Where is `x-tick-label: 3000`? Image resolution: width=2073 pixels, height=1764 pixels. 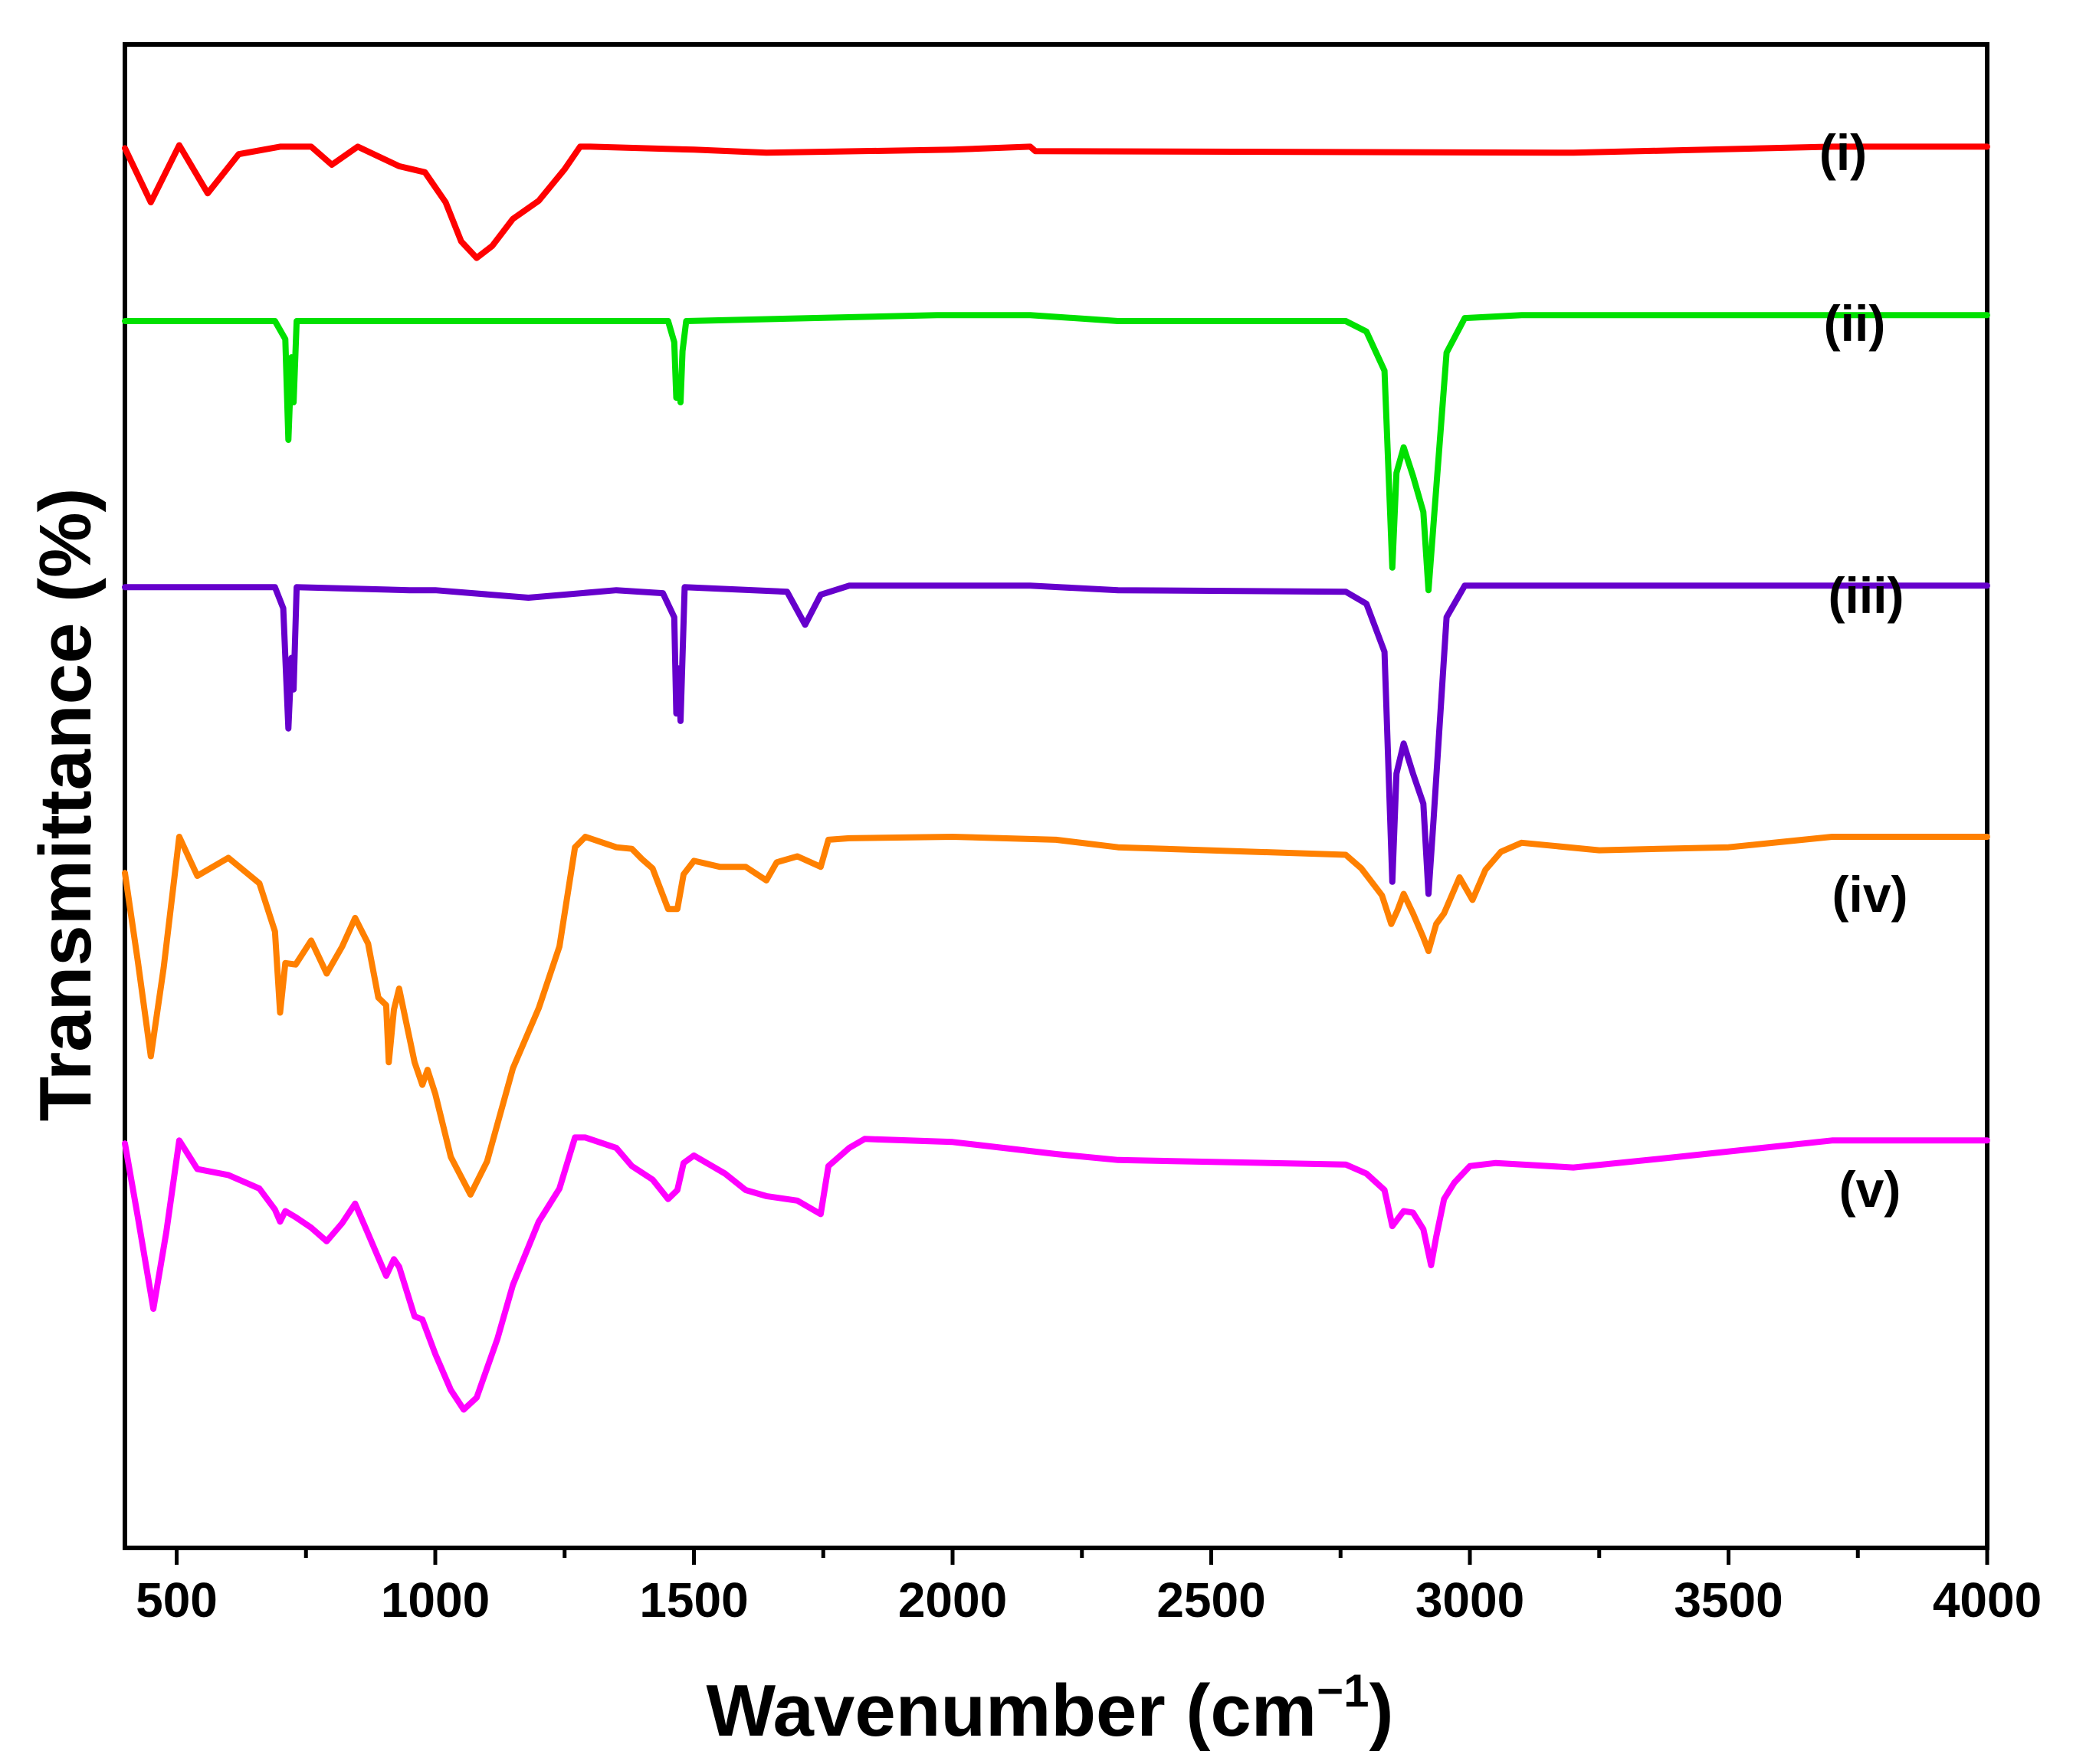 x-tick-label: 3000 is located at coordinates (1469, 1600).